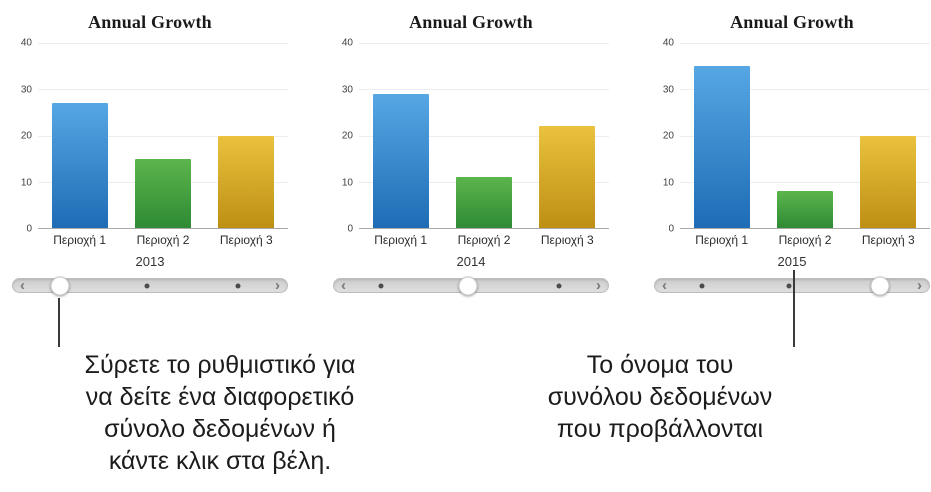  I want to click on dataset-name-label: 2014, so click(471, 261).